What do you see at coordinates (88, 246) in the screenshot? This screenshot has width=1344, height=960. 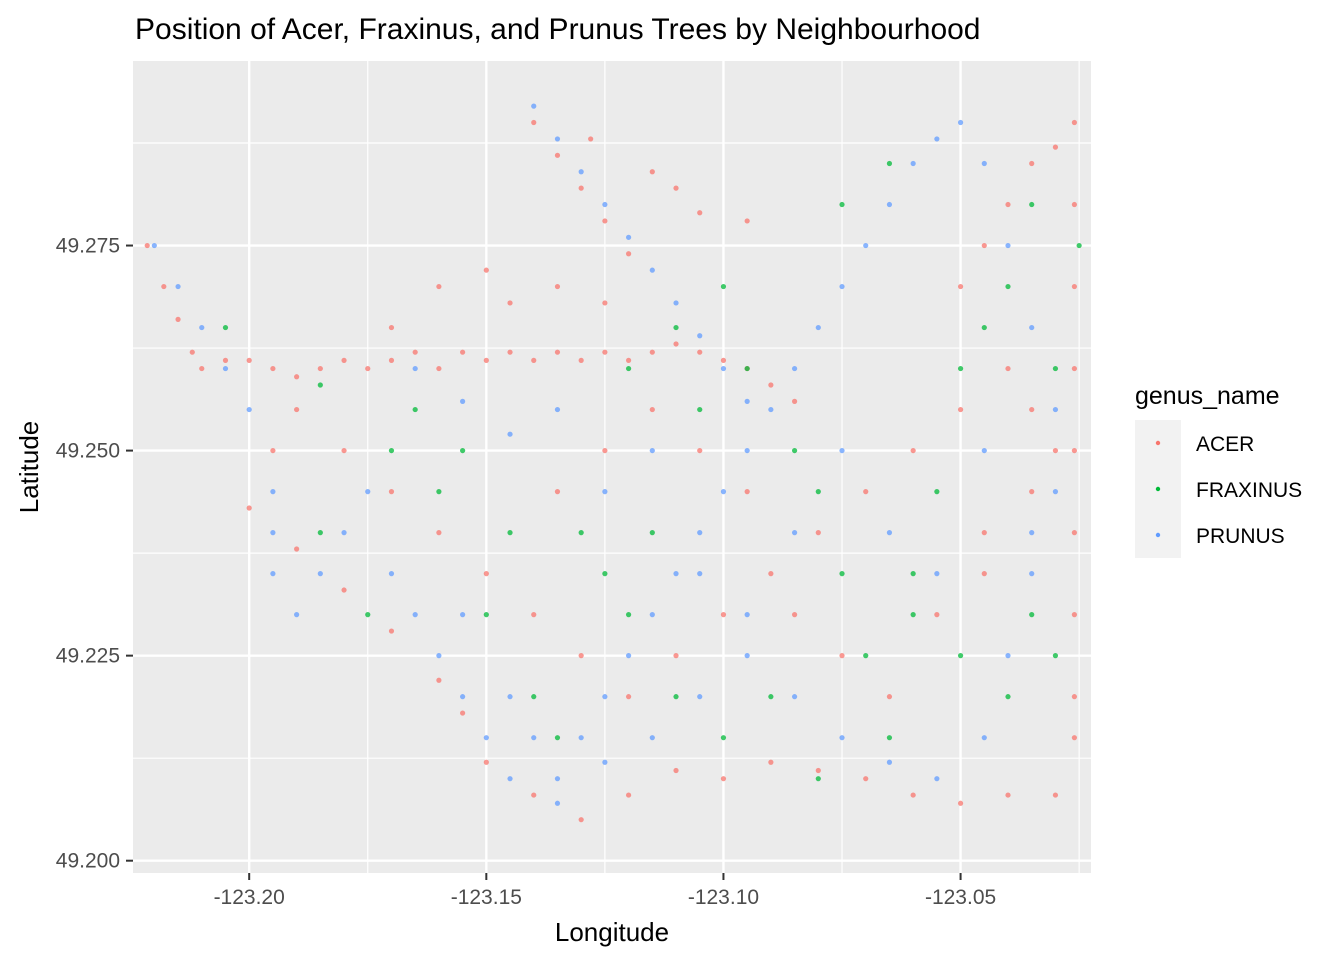 I see `y-tick-label: 49.275` at bounding box center [88, 246].